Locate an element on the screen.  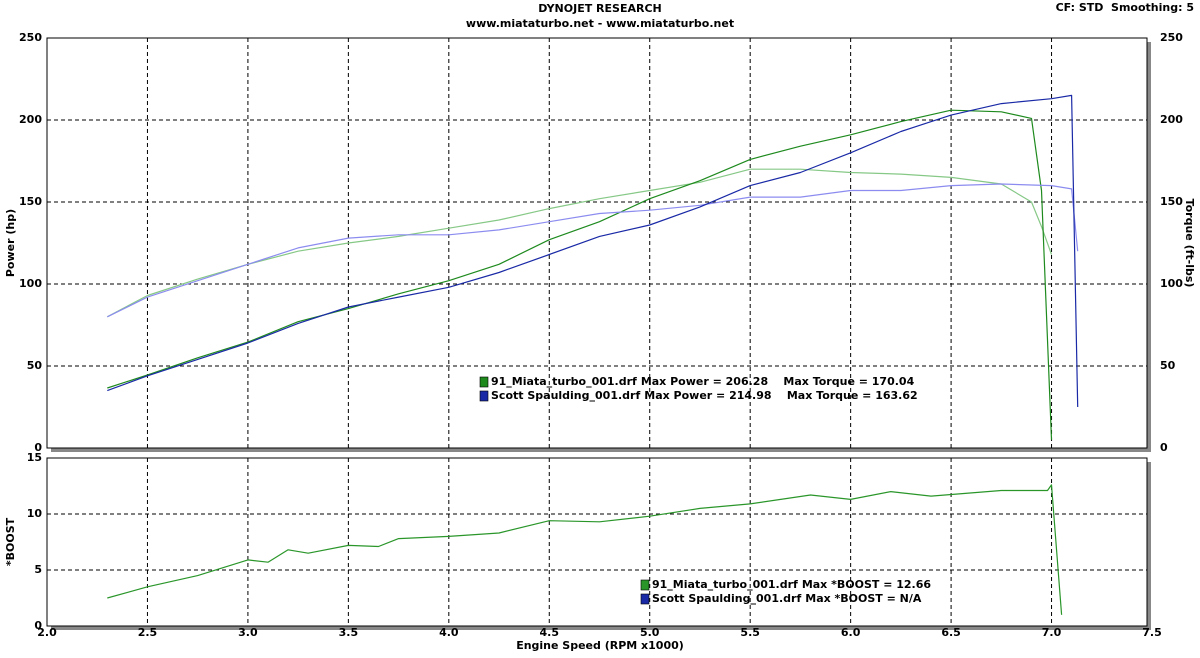
settings: CF: STD Smoothing: 5 is located at coordinates (1125, 7).